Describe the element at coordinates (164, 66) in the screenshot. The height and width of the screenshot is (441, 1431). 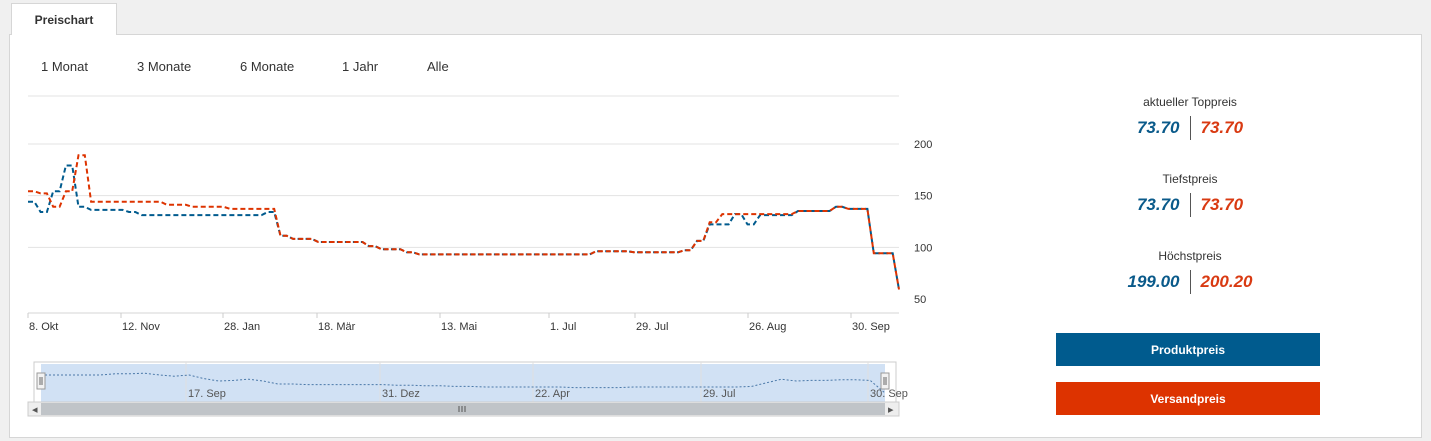
I see `range-3-months: 3 Monate` at that location.